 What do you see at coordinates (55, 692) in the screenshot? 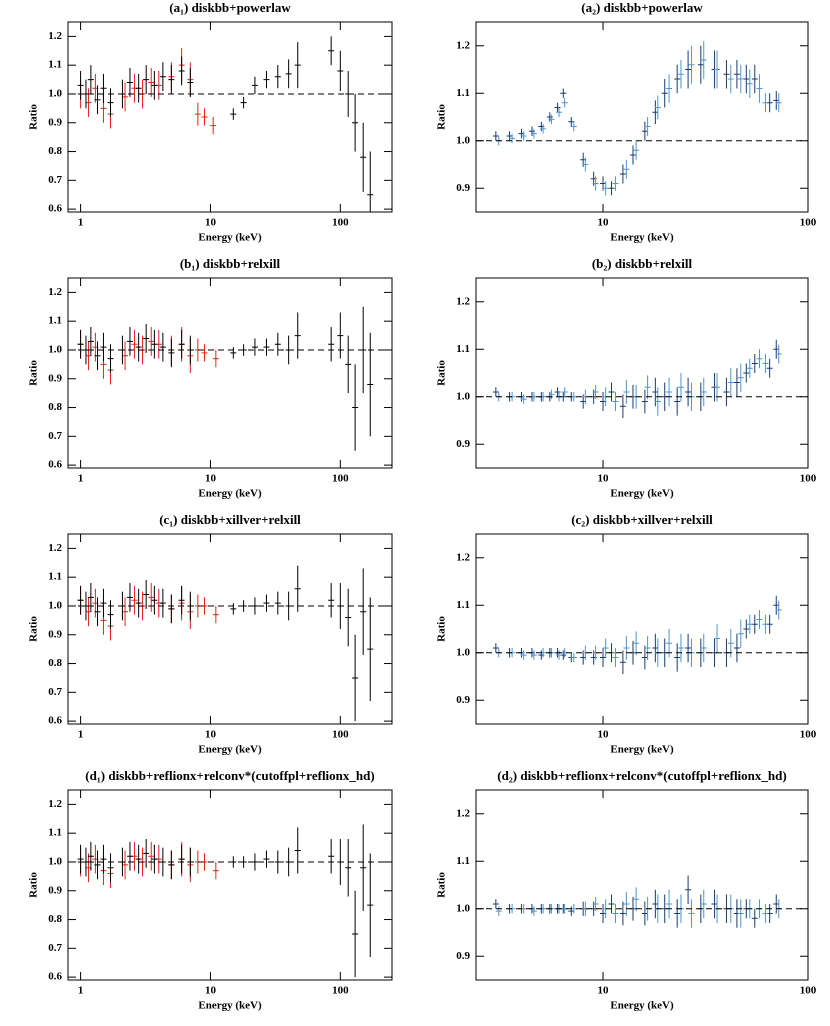
I see `y-tick-label: 0.7` at bounding box center [55, 692].